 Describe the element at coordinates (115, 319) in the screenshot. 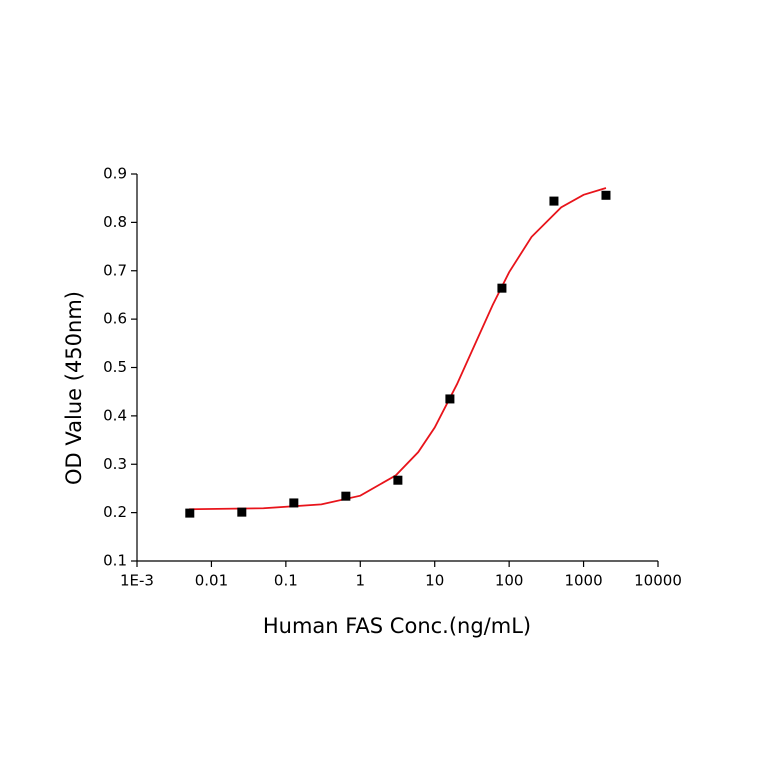

I see `y-tick-label: 0.6` at that location.